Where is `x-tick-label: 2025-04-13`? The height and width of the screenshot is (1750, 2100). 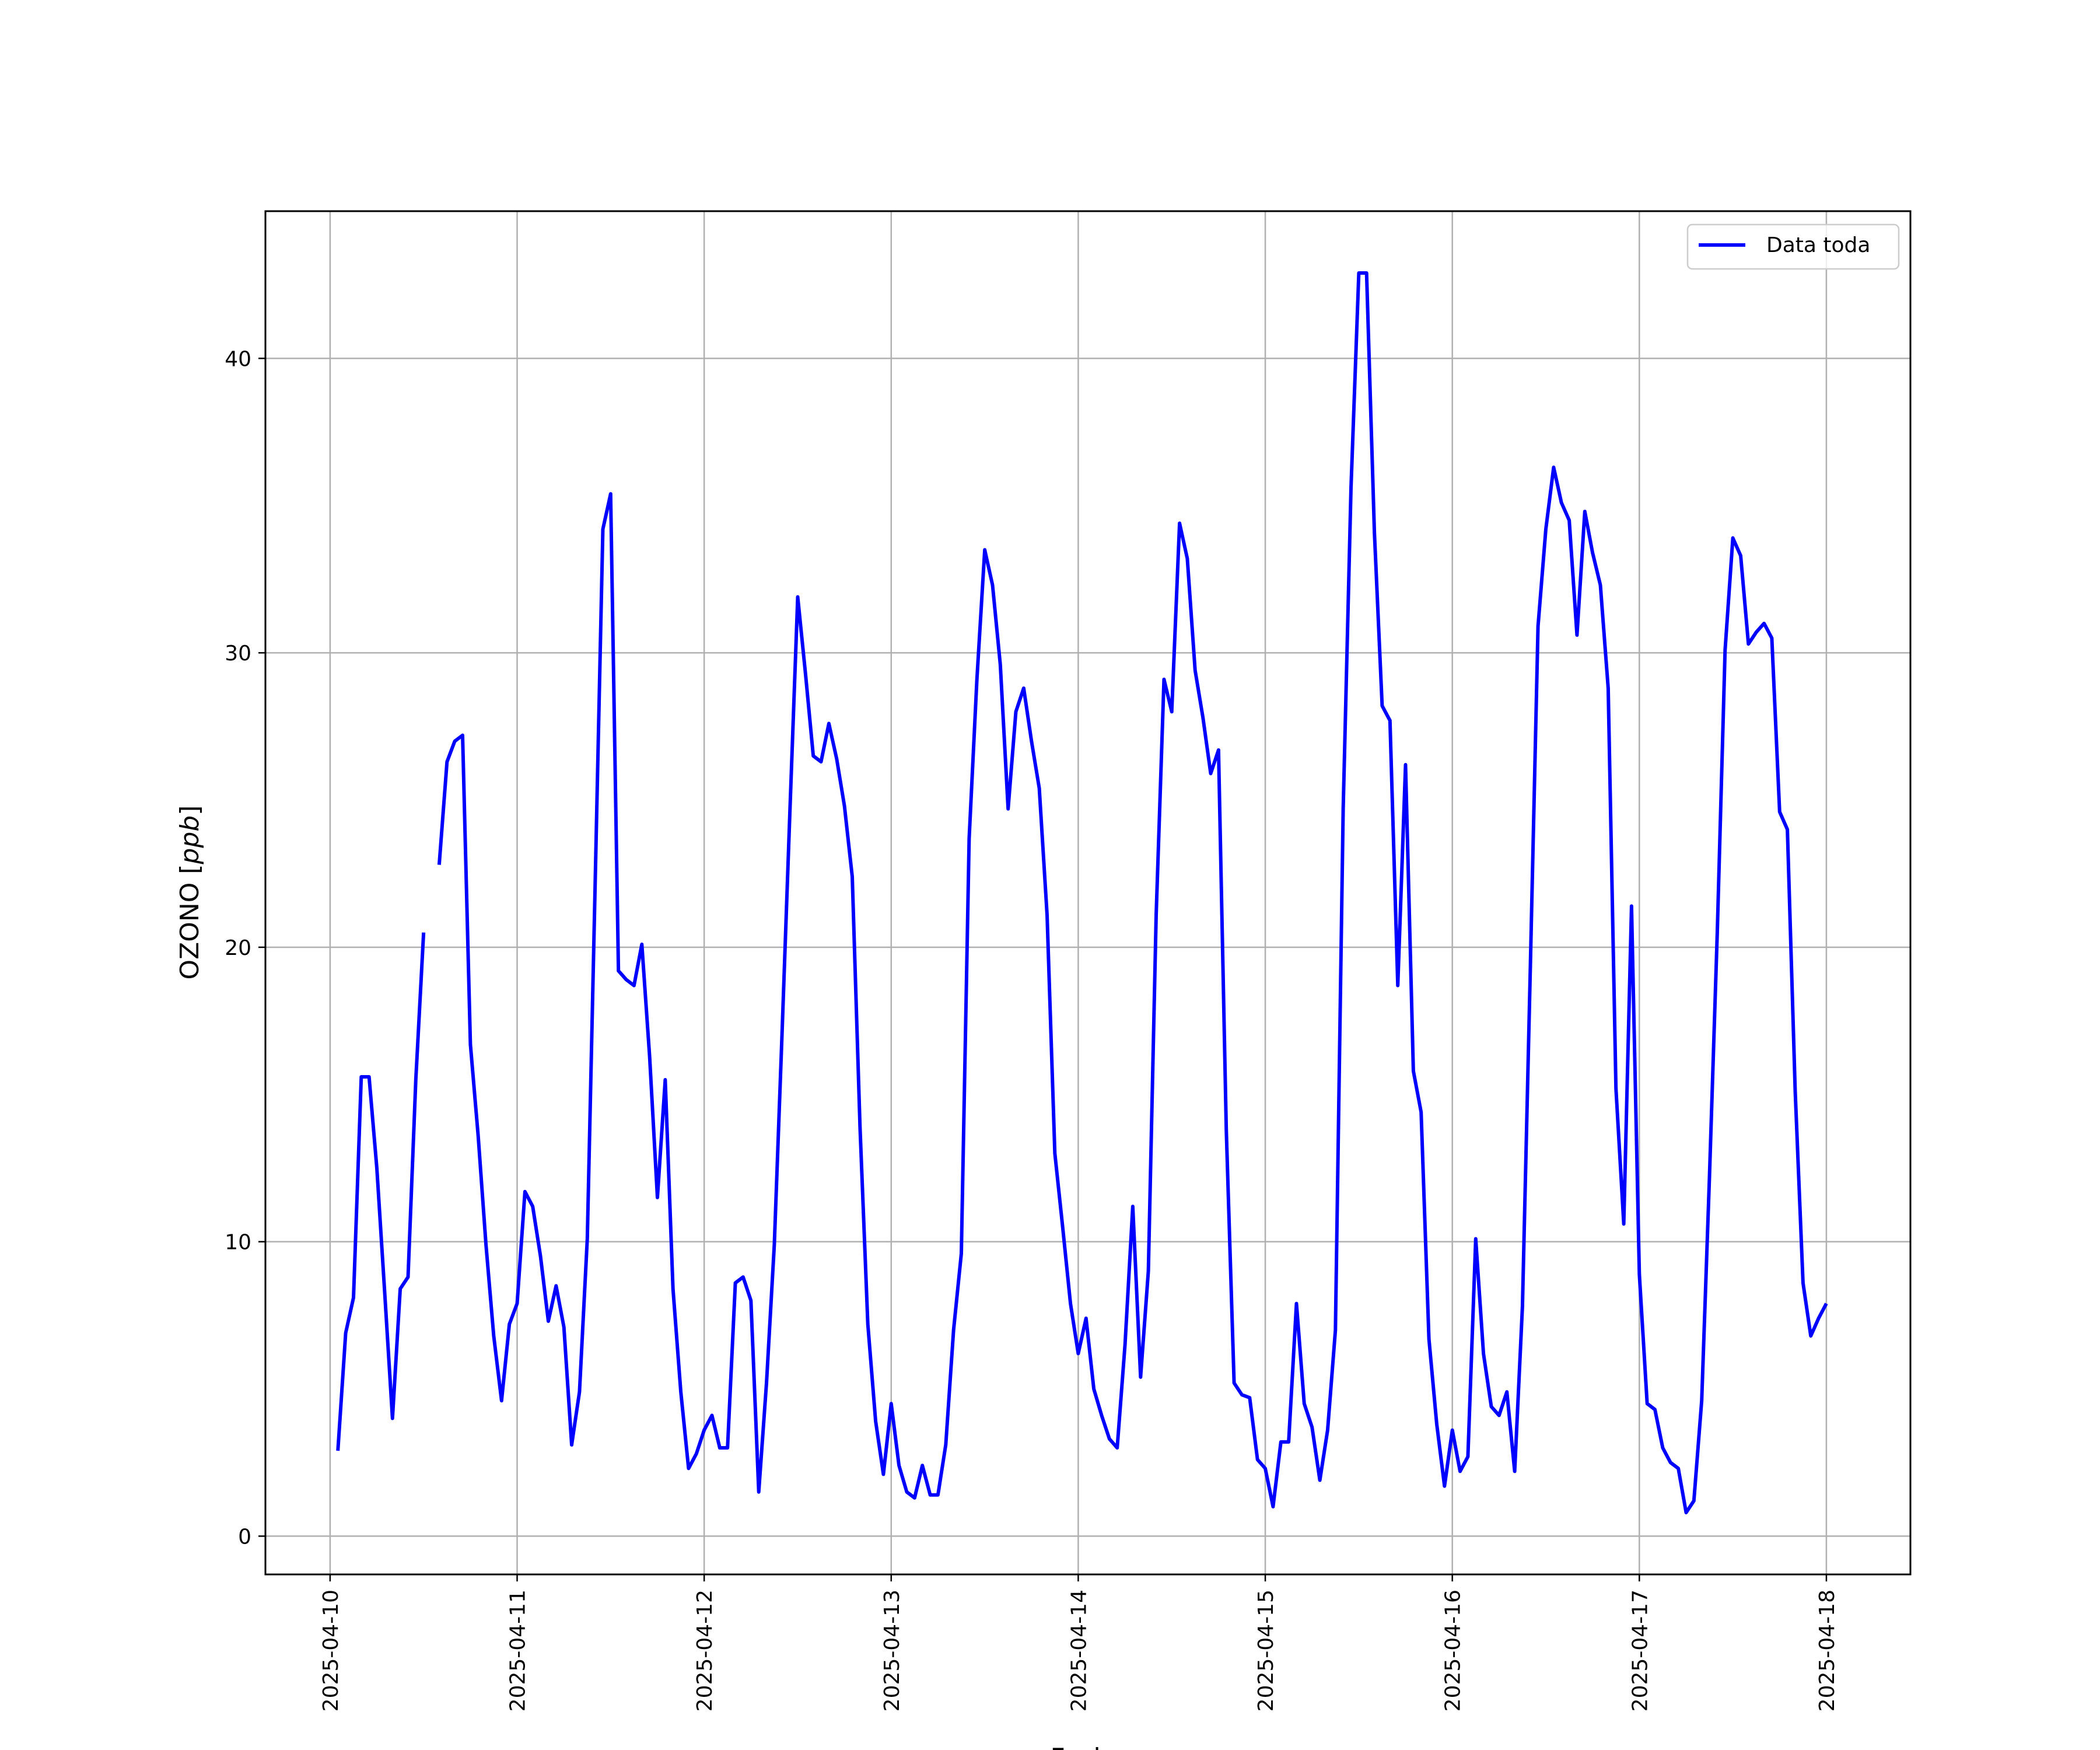 x-tick-label: 2025-04-13 is located at coordinates (892, 1651).